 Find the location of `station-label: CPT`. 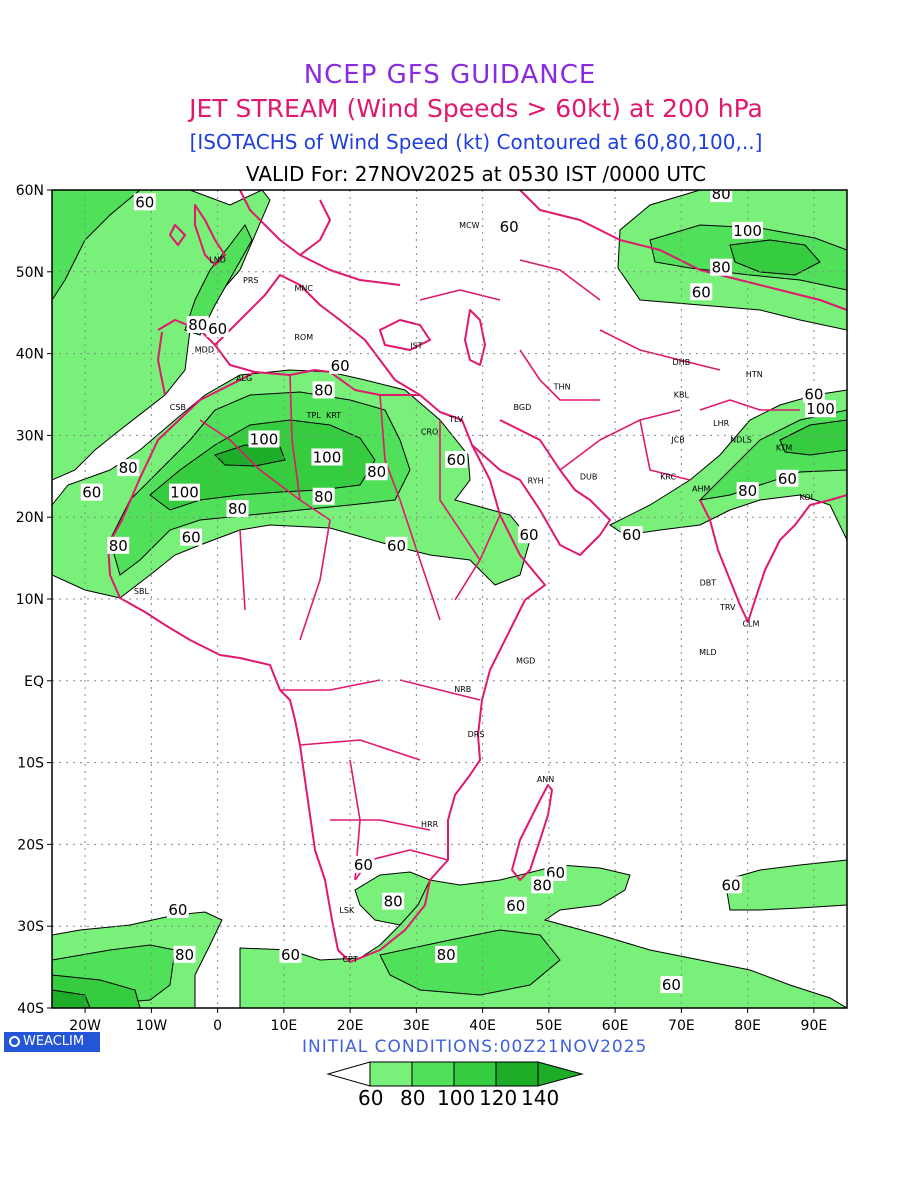

station-label: CPT is located at coordinates (349, 959).